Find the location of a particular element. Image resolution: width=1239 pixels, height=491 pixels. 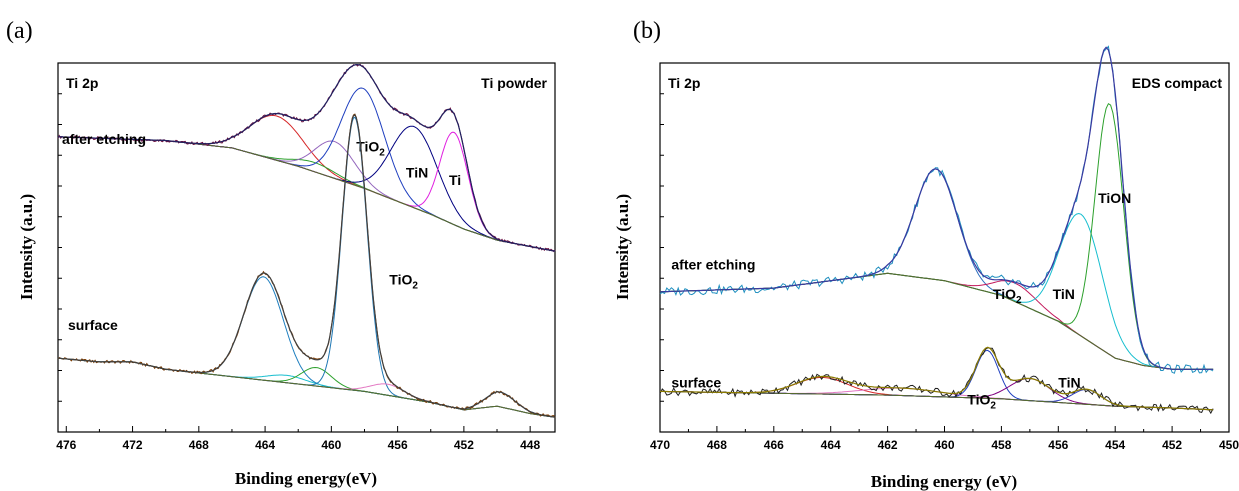

panel-b-xtick-label-464: 464 is located at coordinates (831, 445).